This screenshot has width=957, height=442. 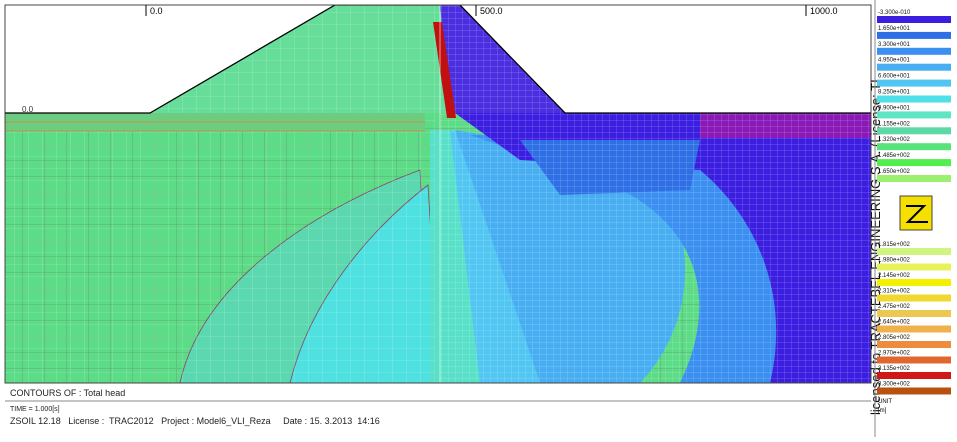 I want to click on logo, so click(x=916, y=213).